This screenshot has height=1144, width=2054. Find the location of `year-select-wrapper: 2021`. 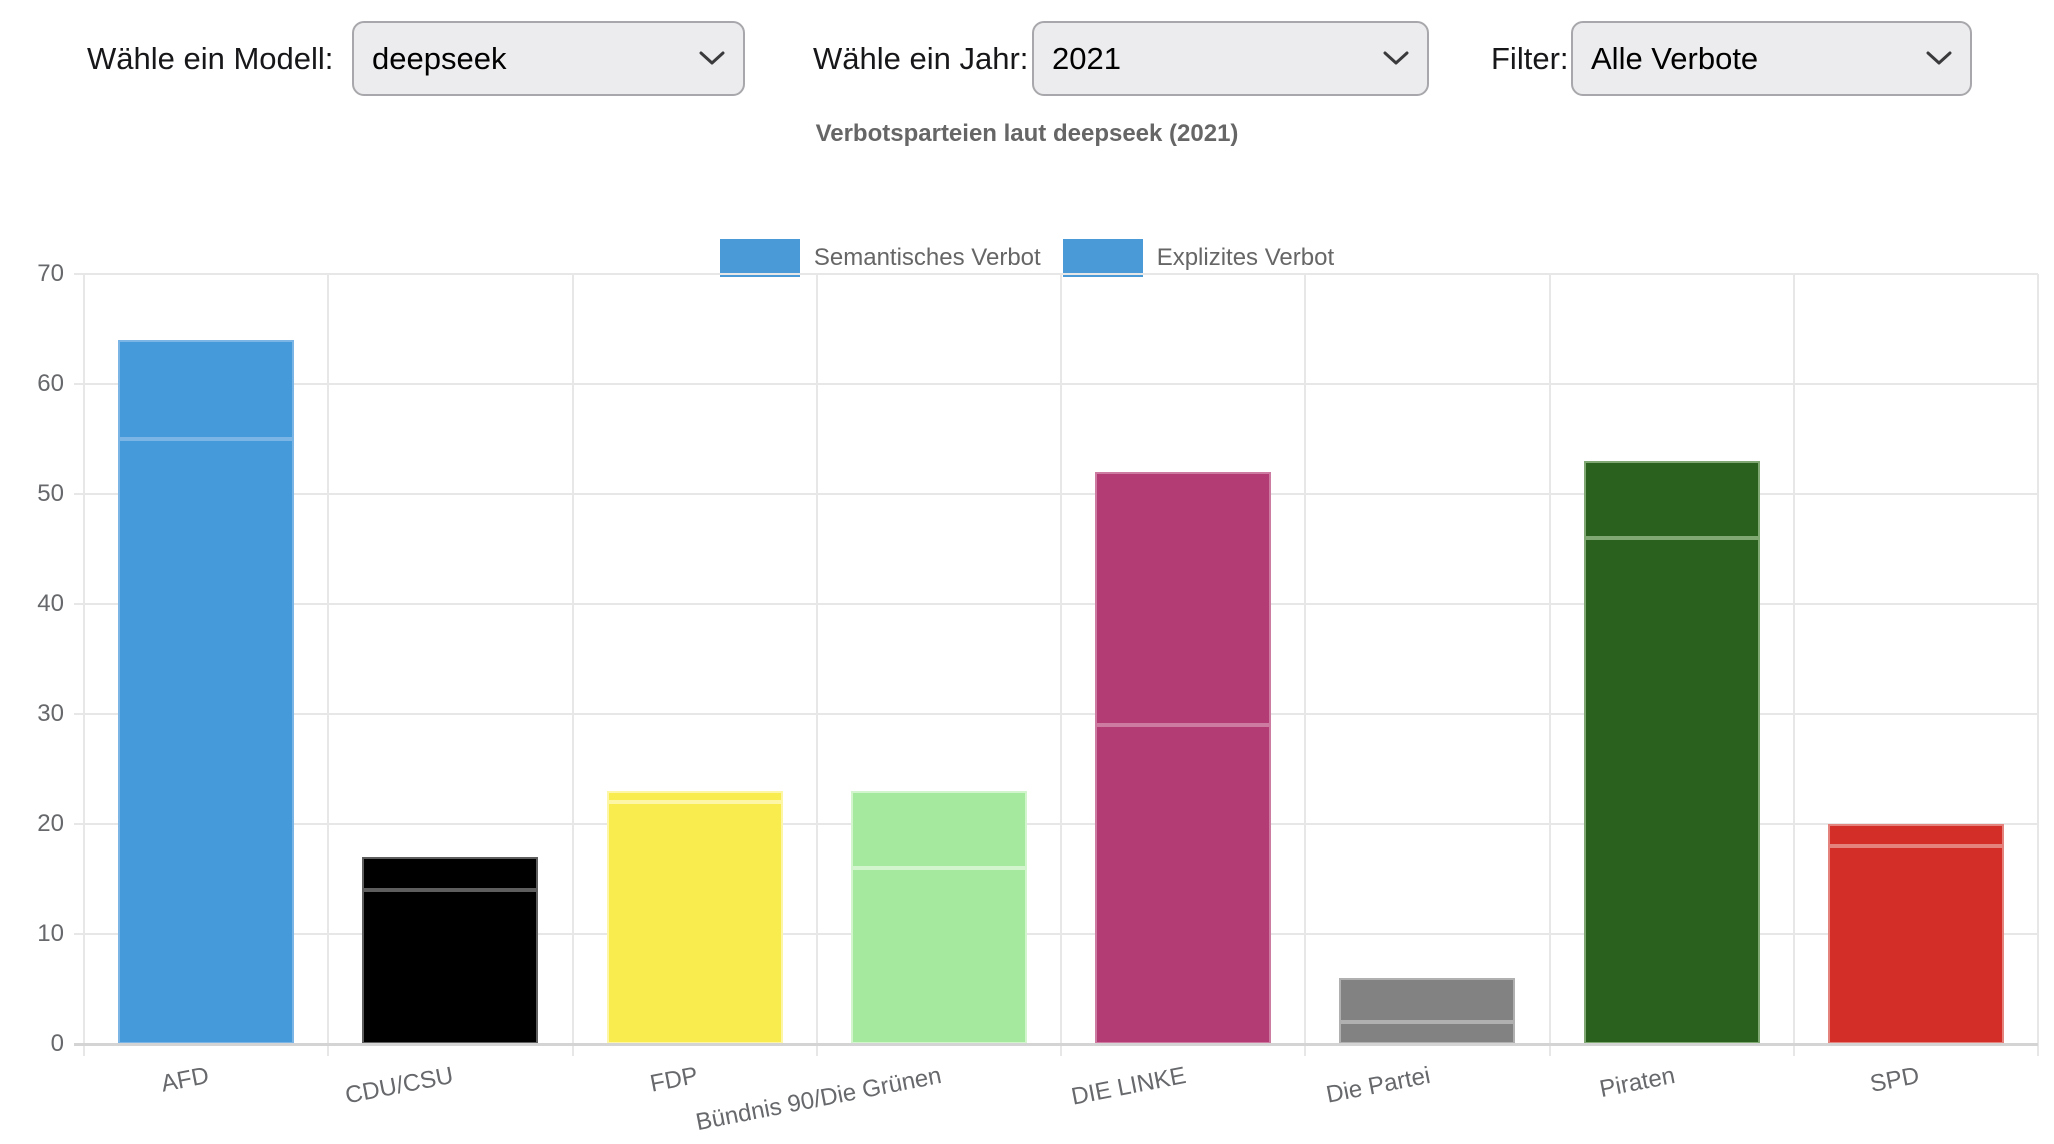

year-select-wrapper: 2021 is located at coordinates (1230, 58).